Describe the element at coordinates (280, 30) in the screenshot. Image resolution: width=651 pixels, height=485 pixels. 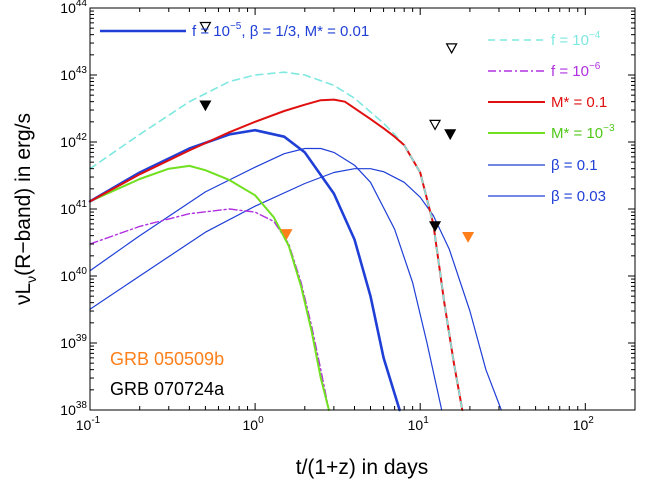
I see `legend-top-label: f = 10−5, β = 1/3, M* = 0.01` at that location.